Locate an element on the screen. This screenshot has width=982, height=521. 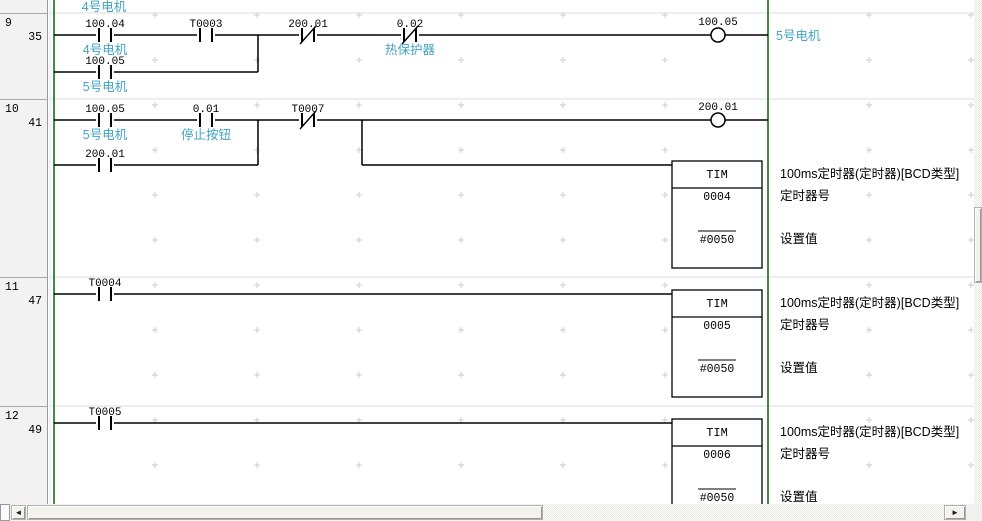
contact-address: 0.02 is located at coordinates (410, 25).